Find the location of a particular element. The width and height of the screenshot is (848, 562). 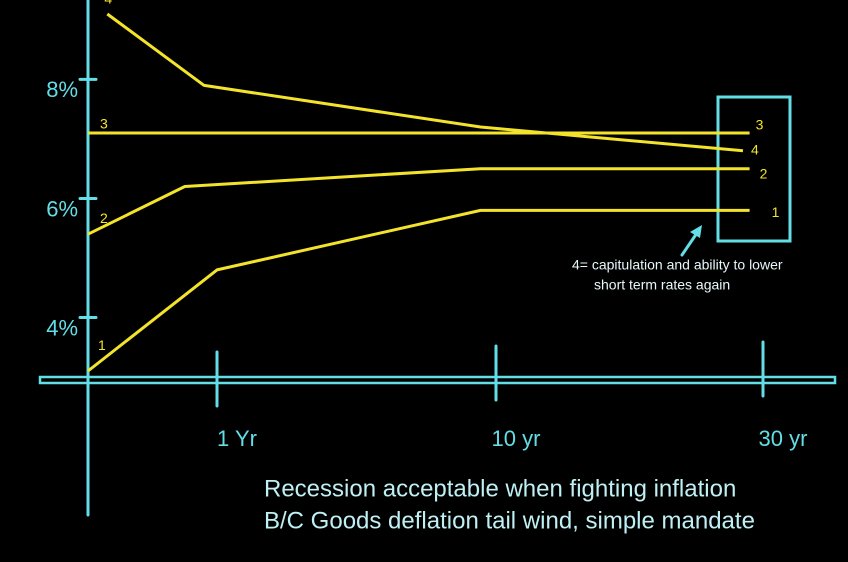

annotation: 4= capitulation and ability to lower is located at coordinates (677, 265).